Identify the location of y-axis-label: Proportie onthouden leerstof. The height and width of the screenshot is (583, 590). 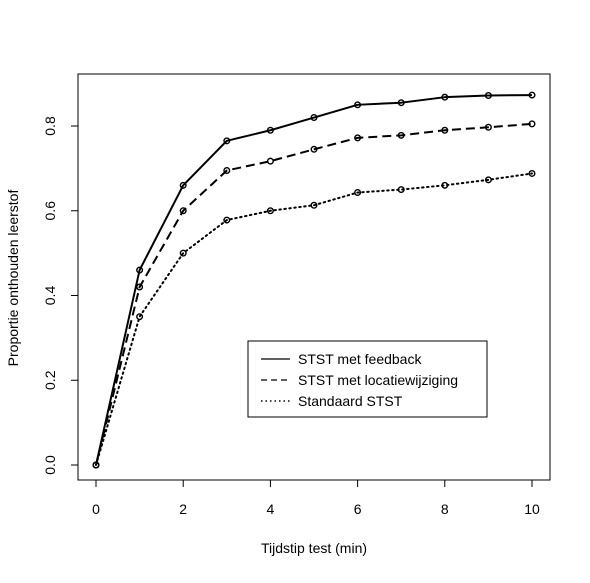
(13, 278).